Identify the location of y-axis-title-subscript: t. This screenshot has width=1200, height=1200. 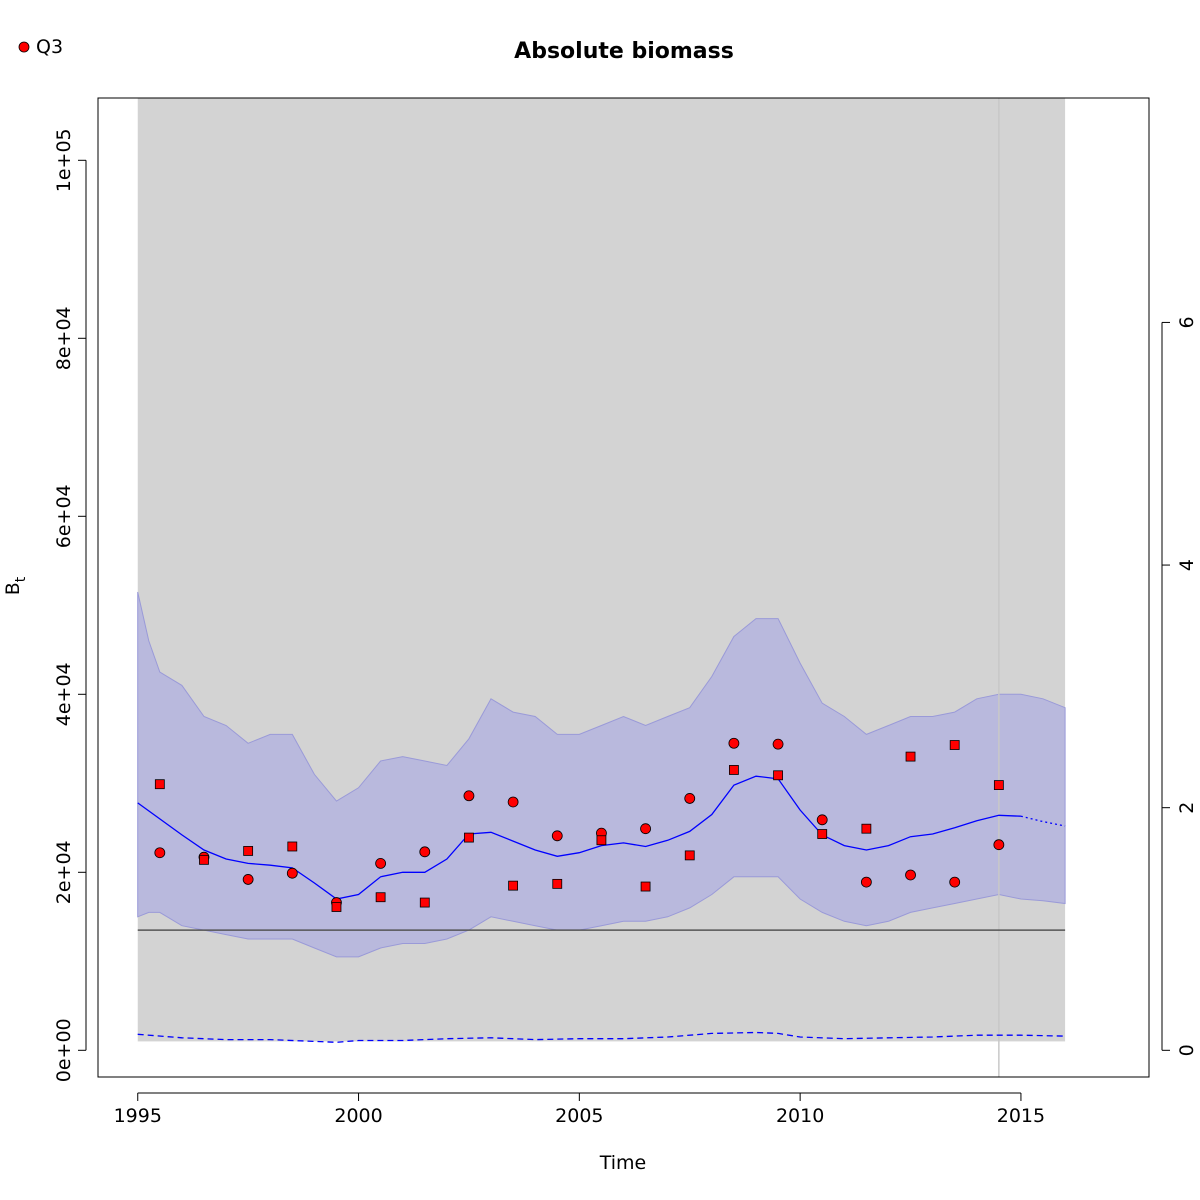
(21, 579).